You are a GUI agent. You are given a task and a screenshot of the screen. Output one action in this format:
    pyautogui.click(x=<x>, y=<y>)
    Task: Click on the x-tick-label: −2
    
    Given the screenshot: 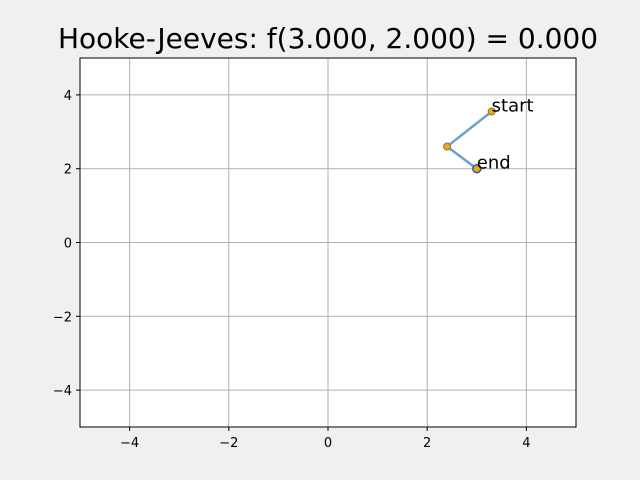 What is the action you would take?
    pyautogui.click(x=228, y=443)
    